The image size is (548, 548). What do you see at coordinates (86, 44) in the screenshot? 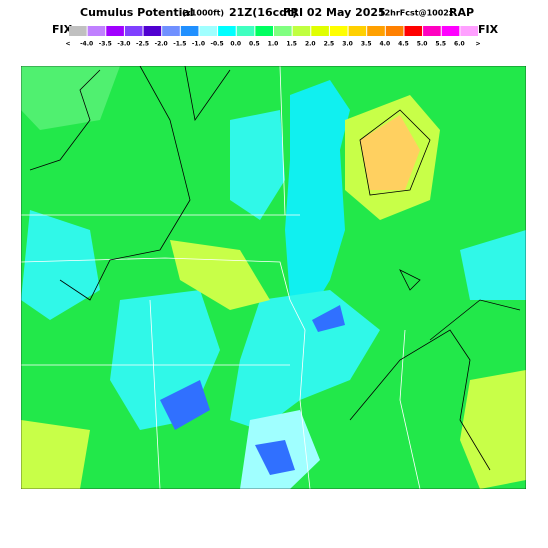
I see `legend-label: -4.0` at bounding box center [86, 44].